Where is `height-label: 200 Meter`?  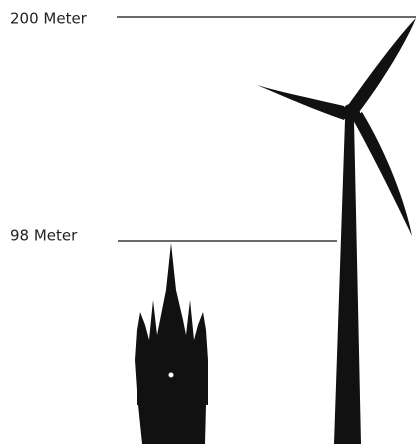 height-label: 200 Meter is located at coordinates (49, 19).